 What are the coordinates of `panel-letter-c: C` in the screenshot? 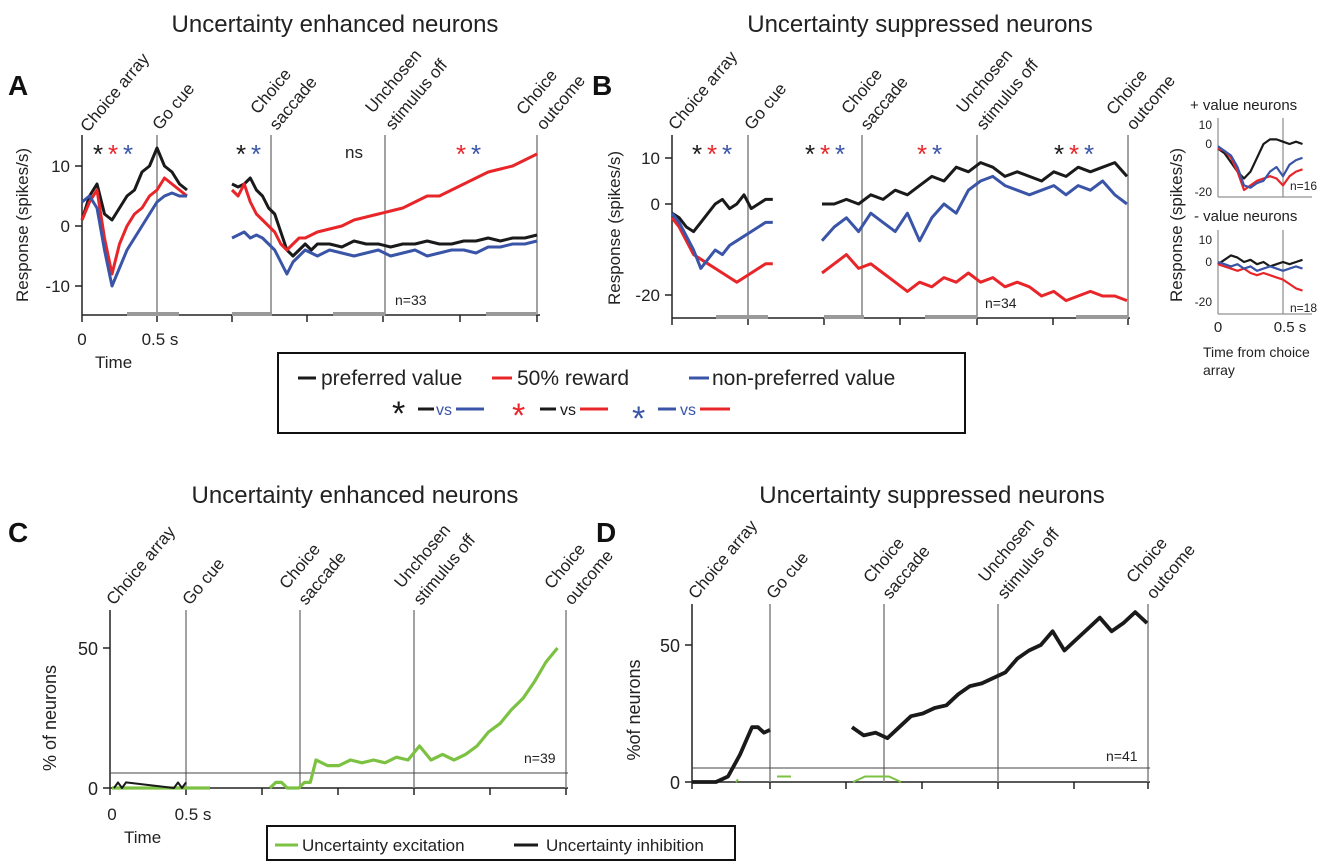 It's located at (18, 532).